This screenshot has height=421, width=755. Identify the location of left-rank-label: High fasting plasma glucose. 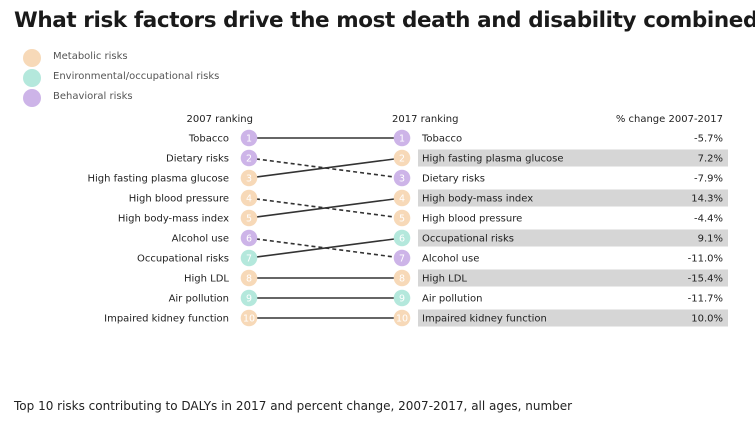
(158, 179).